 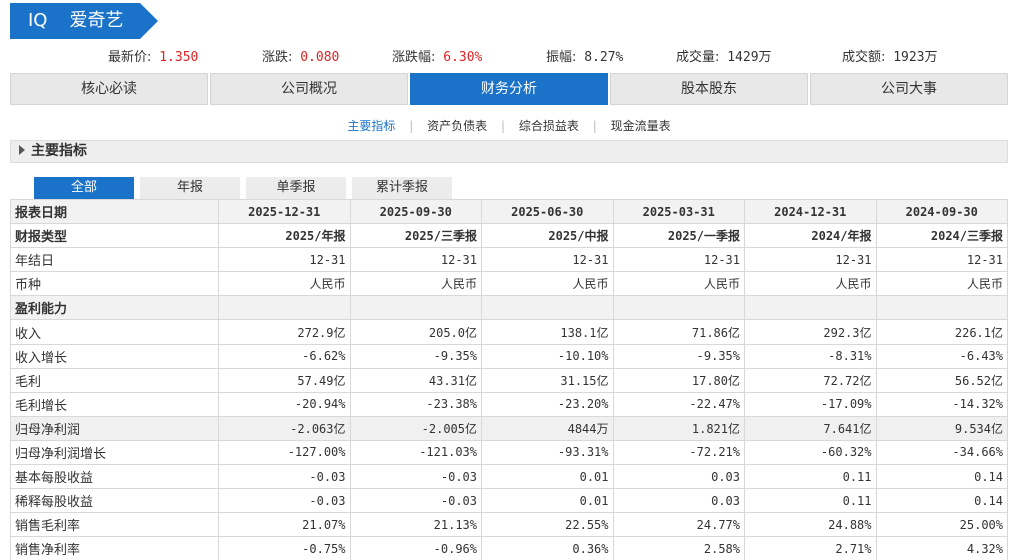 What do you see at coordinates (547, 548) in the screenshot?
I see `table-cell: 0.36%` at bounding box center [547, 548].